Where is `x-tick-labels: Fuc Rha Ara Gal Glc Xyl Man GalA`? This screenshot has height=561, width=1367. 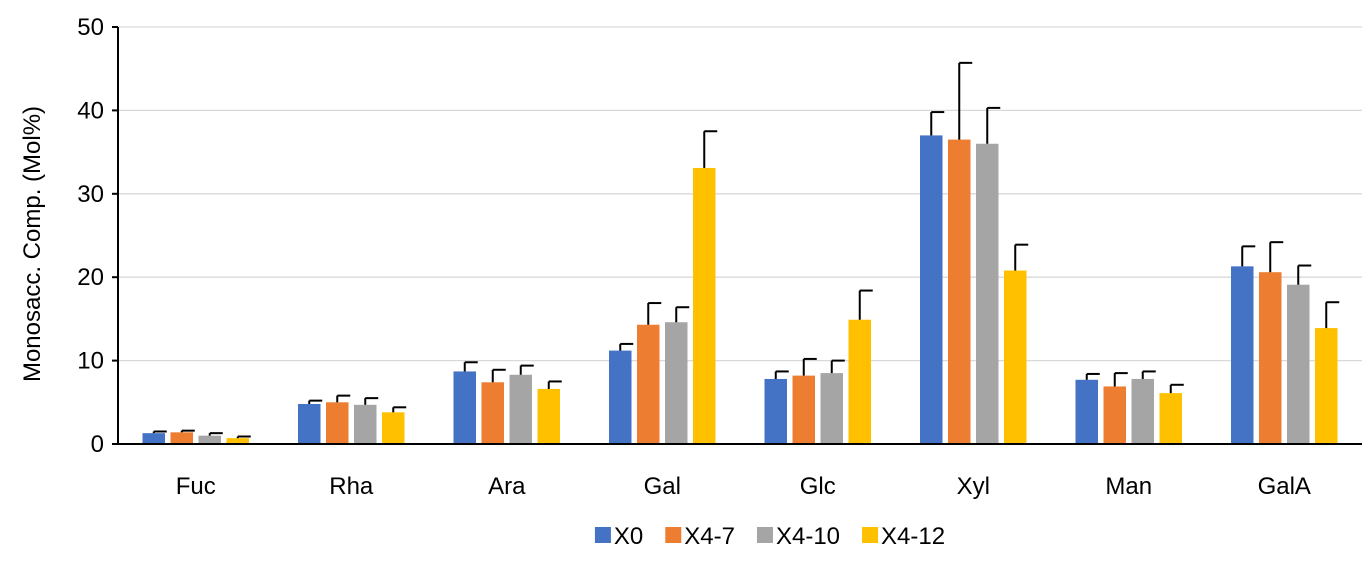 x-tick-labels: Fuc Rha Ara Gal Glc Xyl Man GalA is located at coordinates (743, 486).